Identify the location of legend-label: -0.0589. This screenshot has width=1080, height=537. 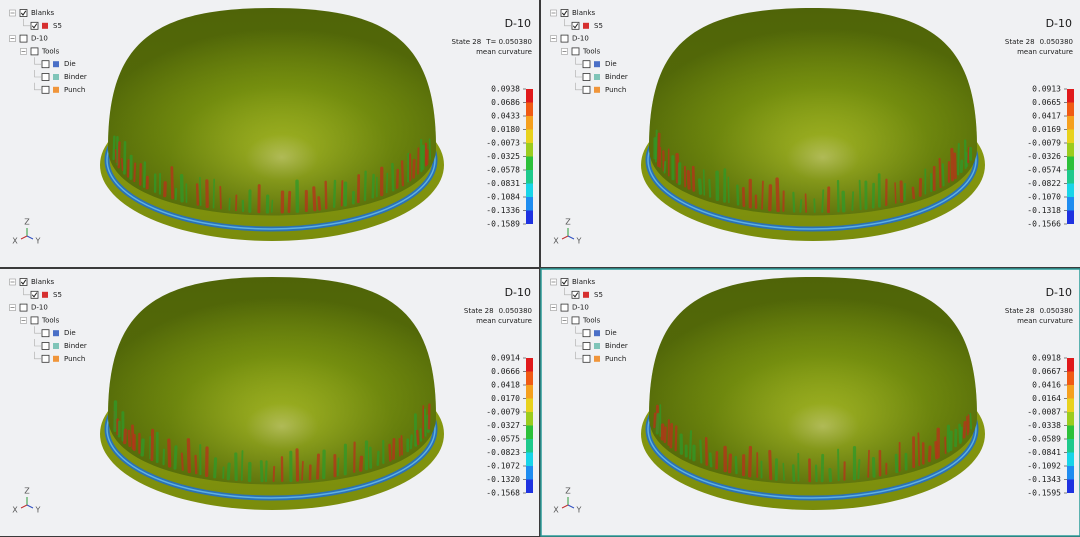
(1044, 439).